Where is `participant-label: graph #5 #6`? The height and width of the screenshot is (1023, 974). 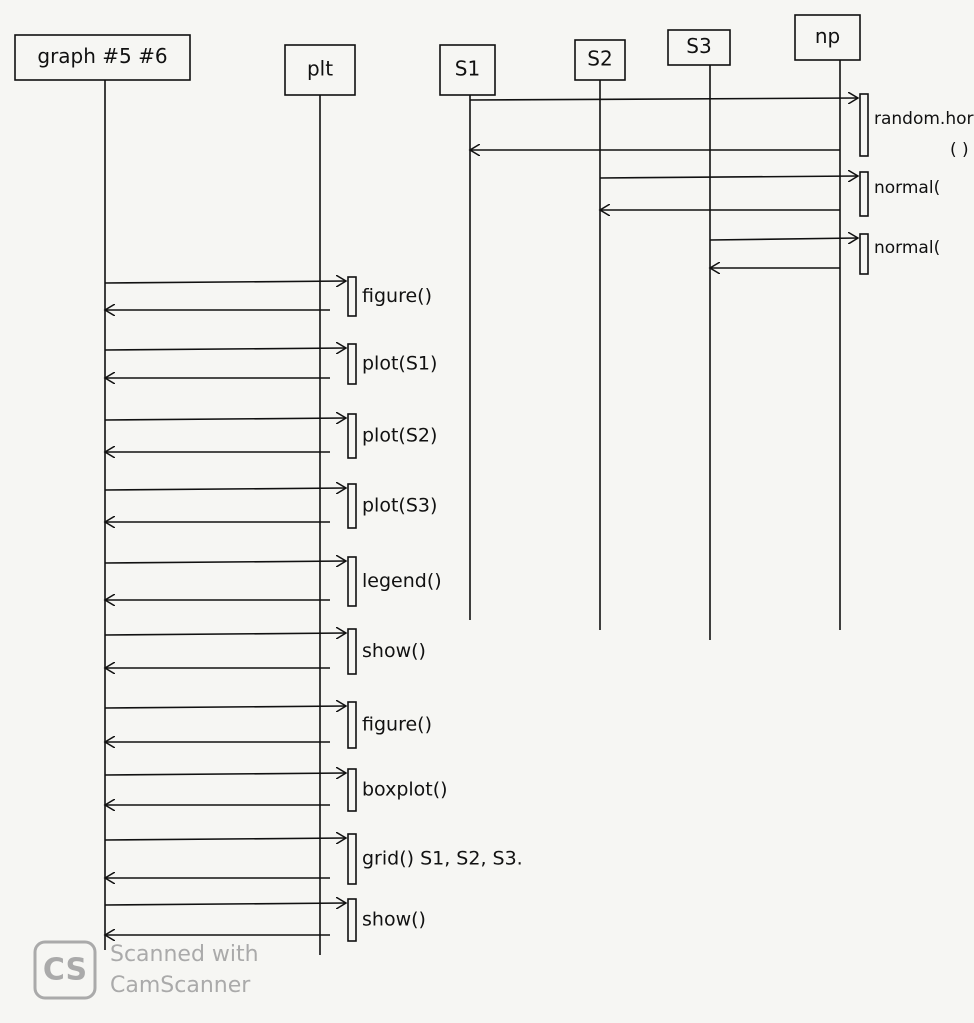 participant-label: graph #5 #6 is located at coordinates (102, 56).